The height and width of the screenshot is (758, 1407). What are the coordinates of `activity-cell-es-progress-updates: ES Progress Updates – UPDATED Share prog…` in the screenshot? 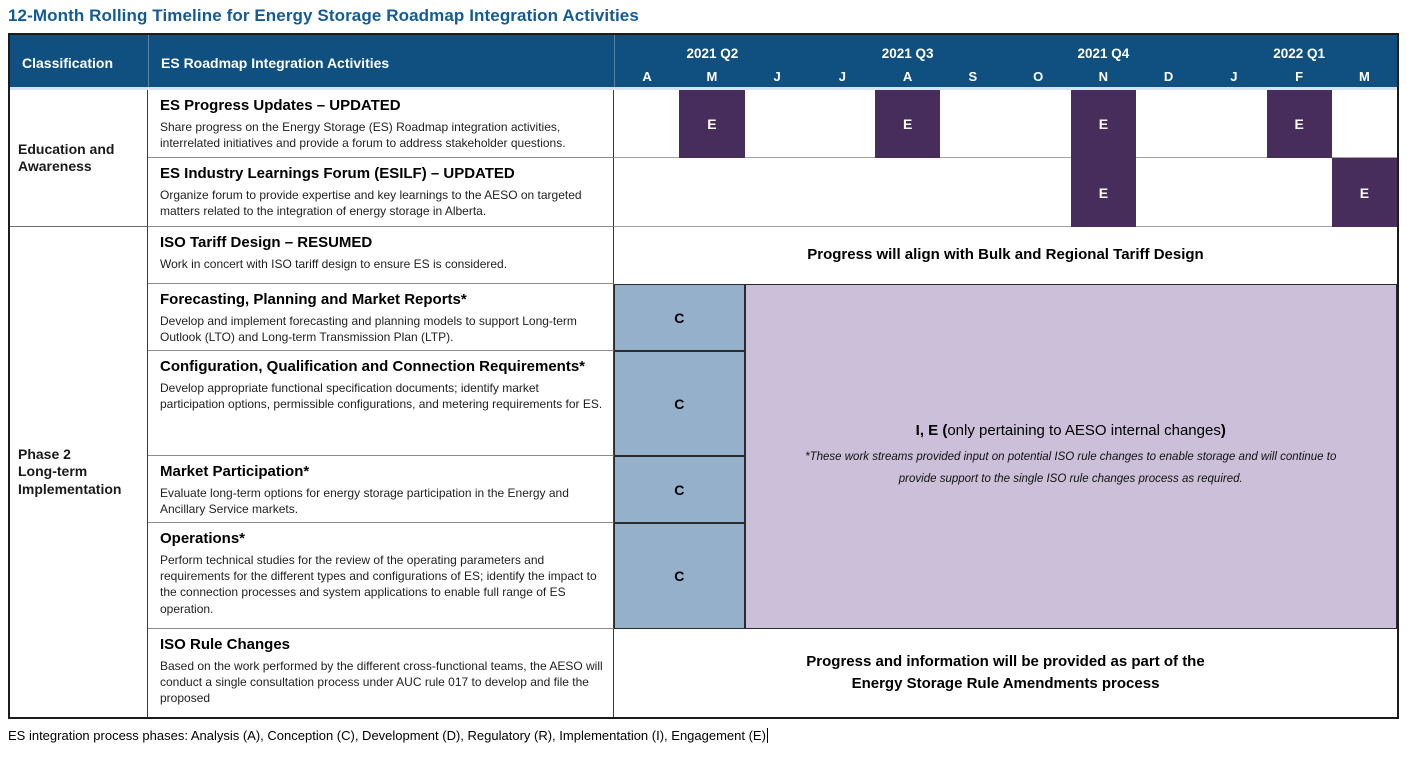 It's located at (381, 124).